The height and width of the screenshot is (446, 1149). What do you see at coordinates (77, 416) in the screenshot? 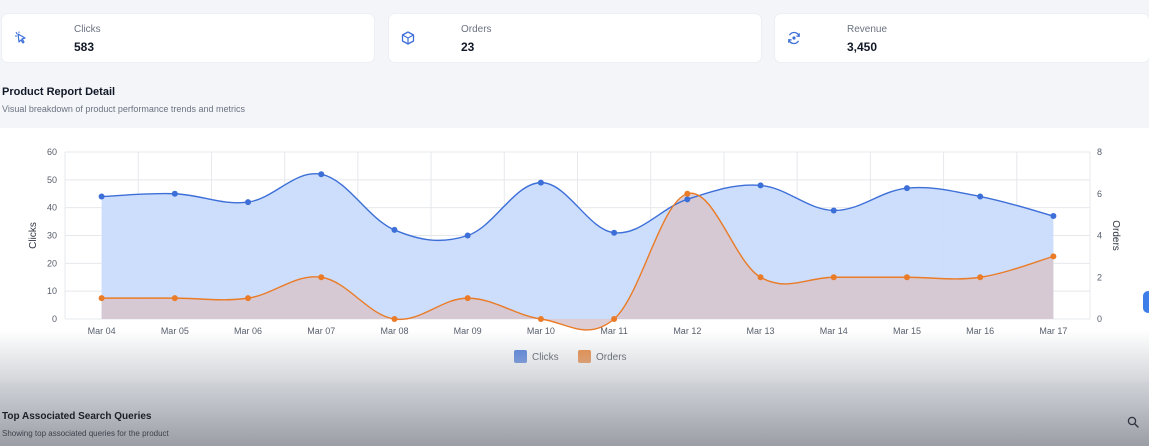
I see `queries-title: Top Associated Search Queries` at bounding box center [77, 416].